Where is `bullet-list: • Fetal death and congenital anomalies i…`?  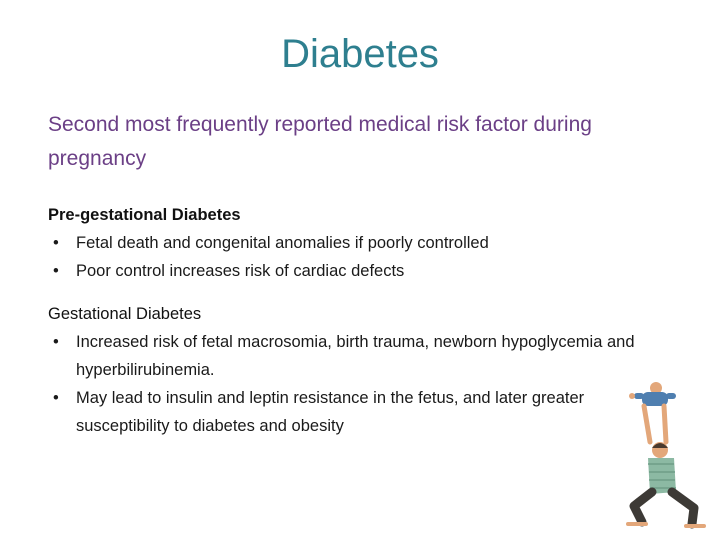 bullet-list: • Fetal death and congenital anomalies i… is located at coordinates (368, 257).